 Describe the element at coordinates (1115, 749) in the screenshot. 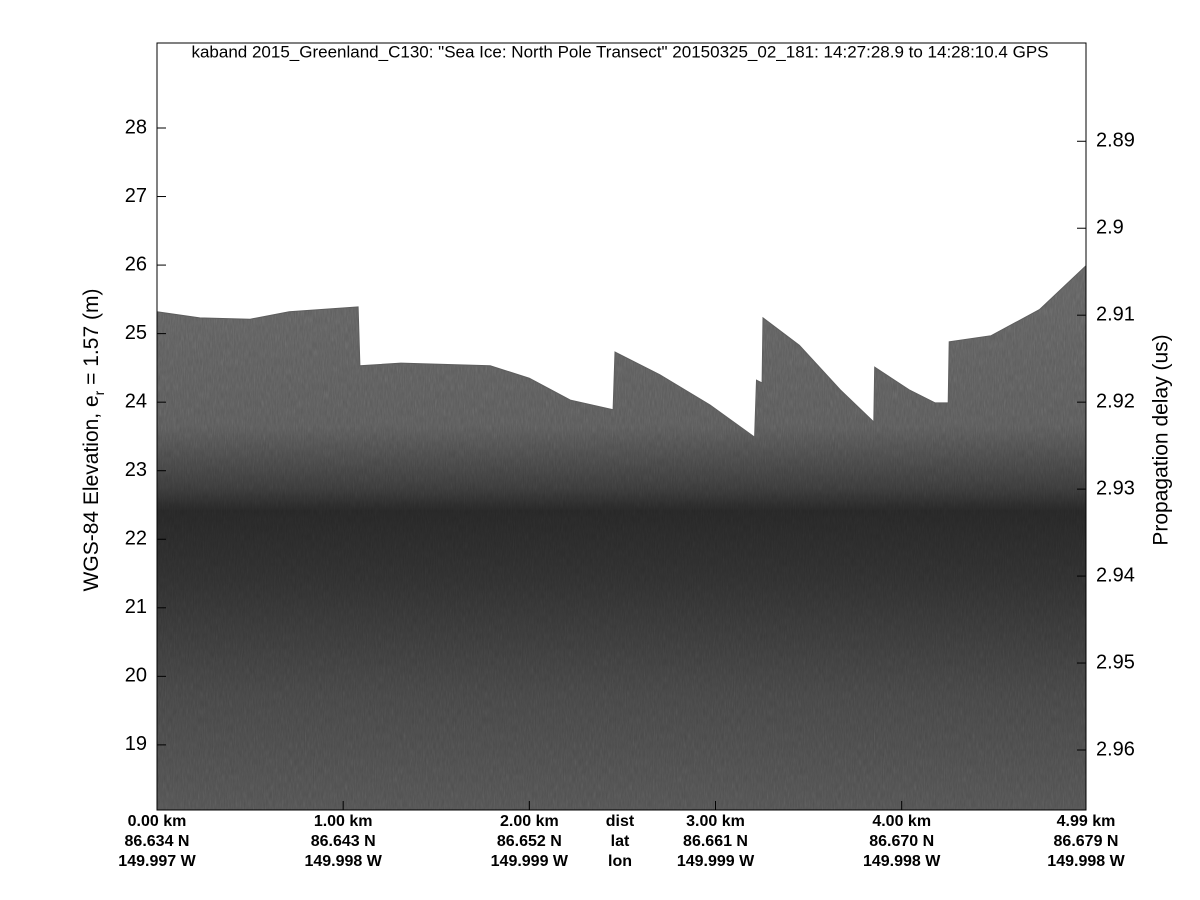

I see `y2-tick-label: 2.96` at that location.